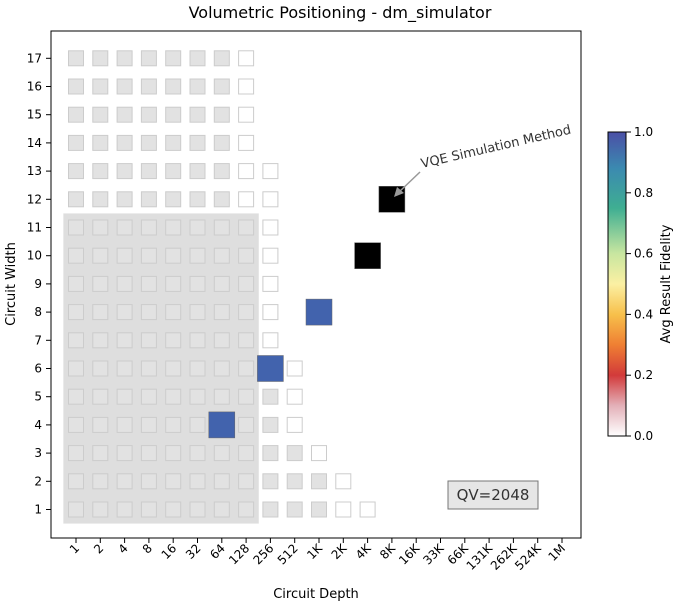 The width and height of the screenshot is (680, 606). Describe the element at coordinates (504, 556) in the screenshot. I see `x-tick-label: 262K` at that location.